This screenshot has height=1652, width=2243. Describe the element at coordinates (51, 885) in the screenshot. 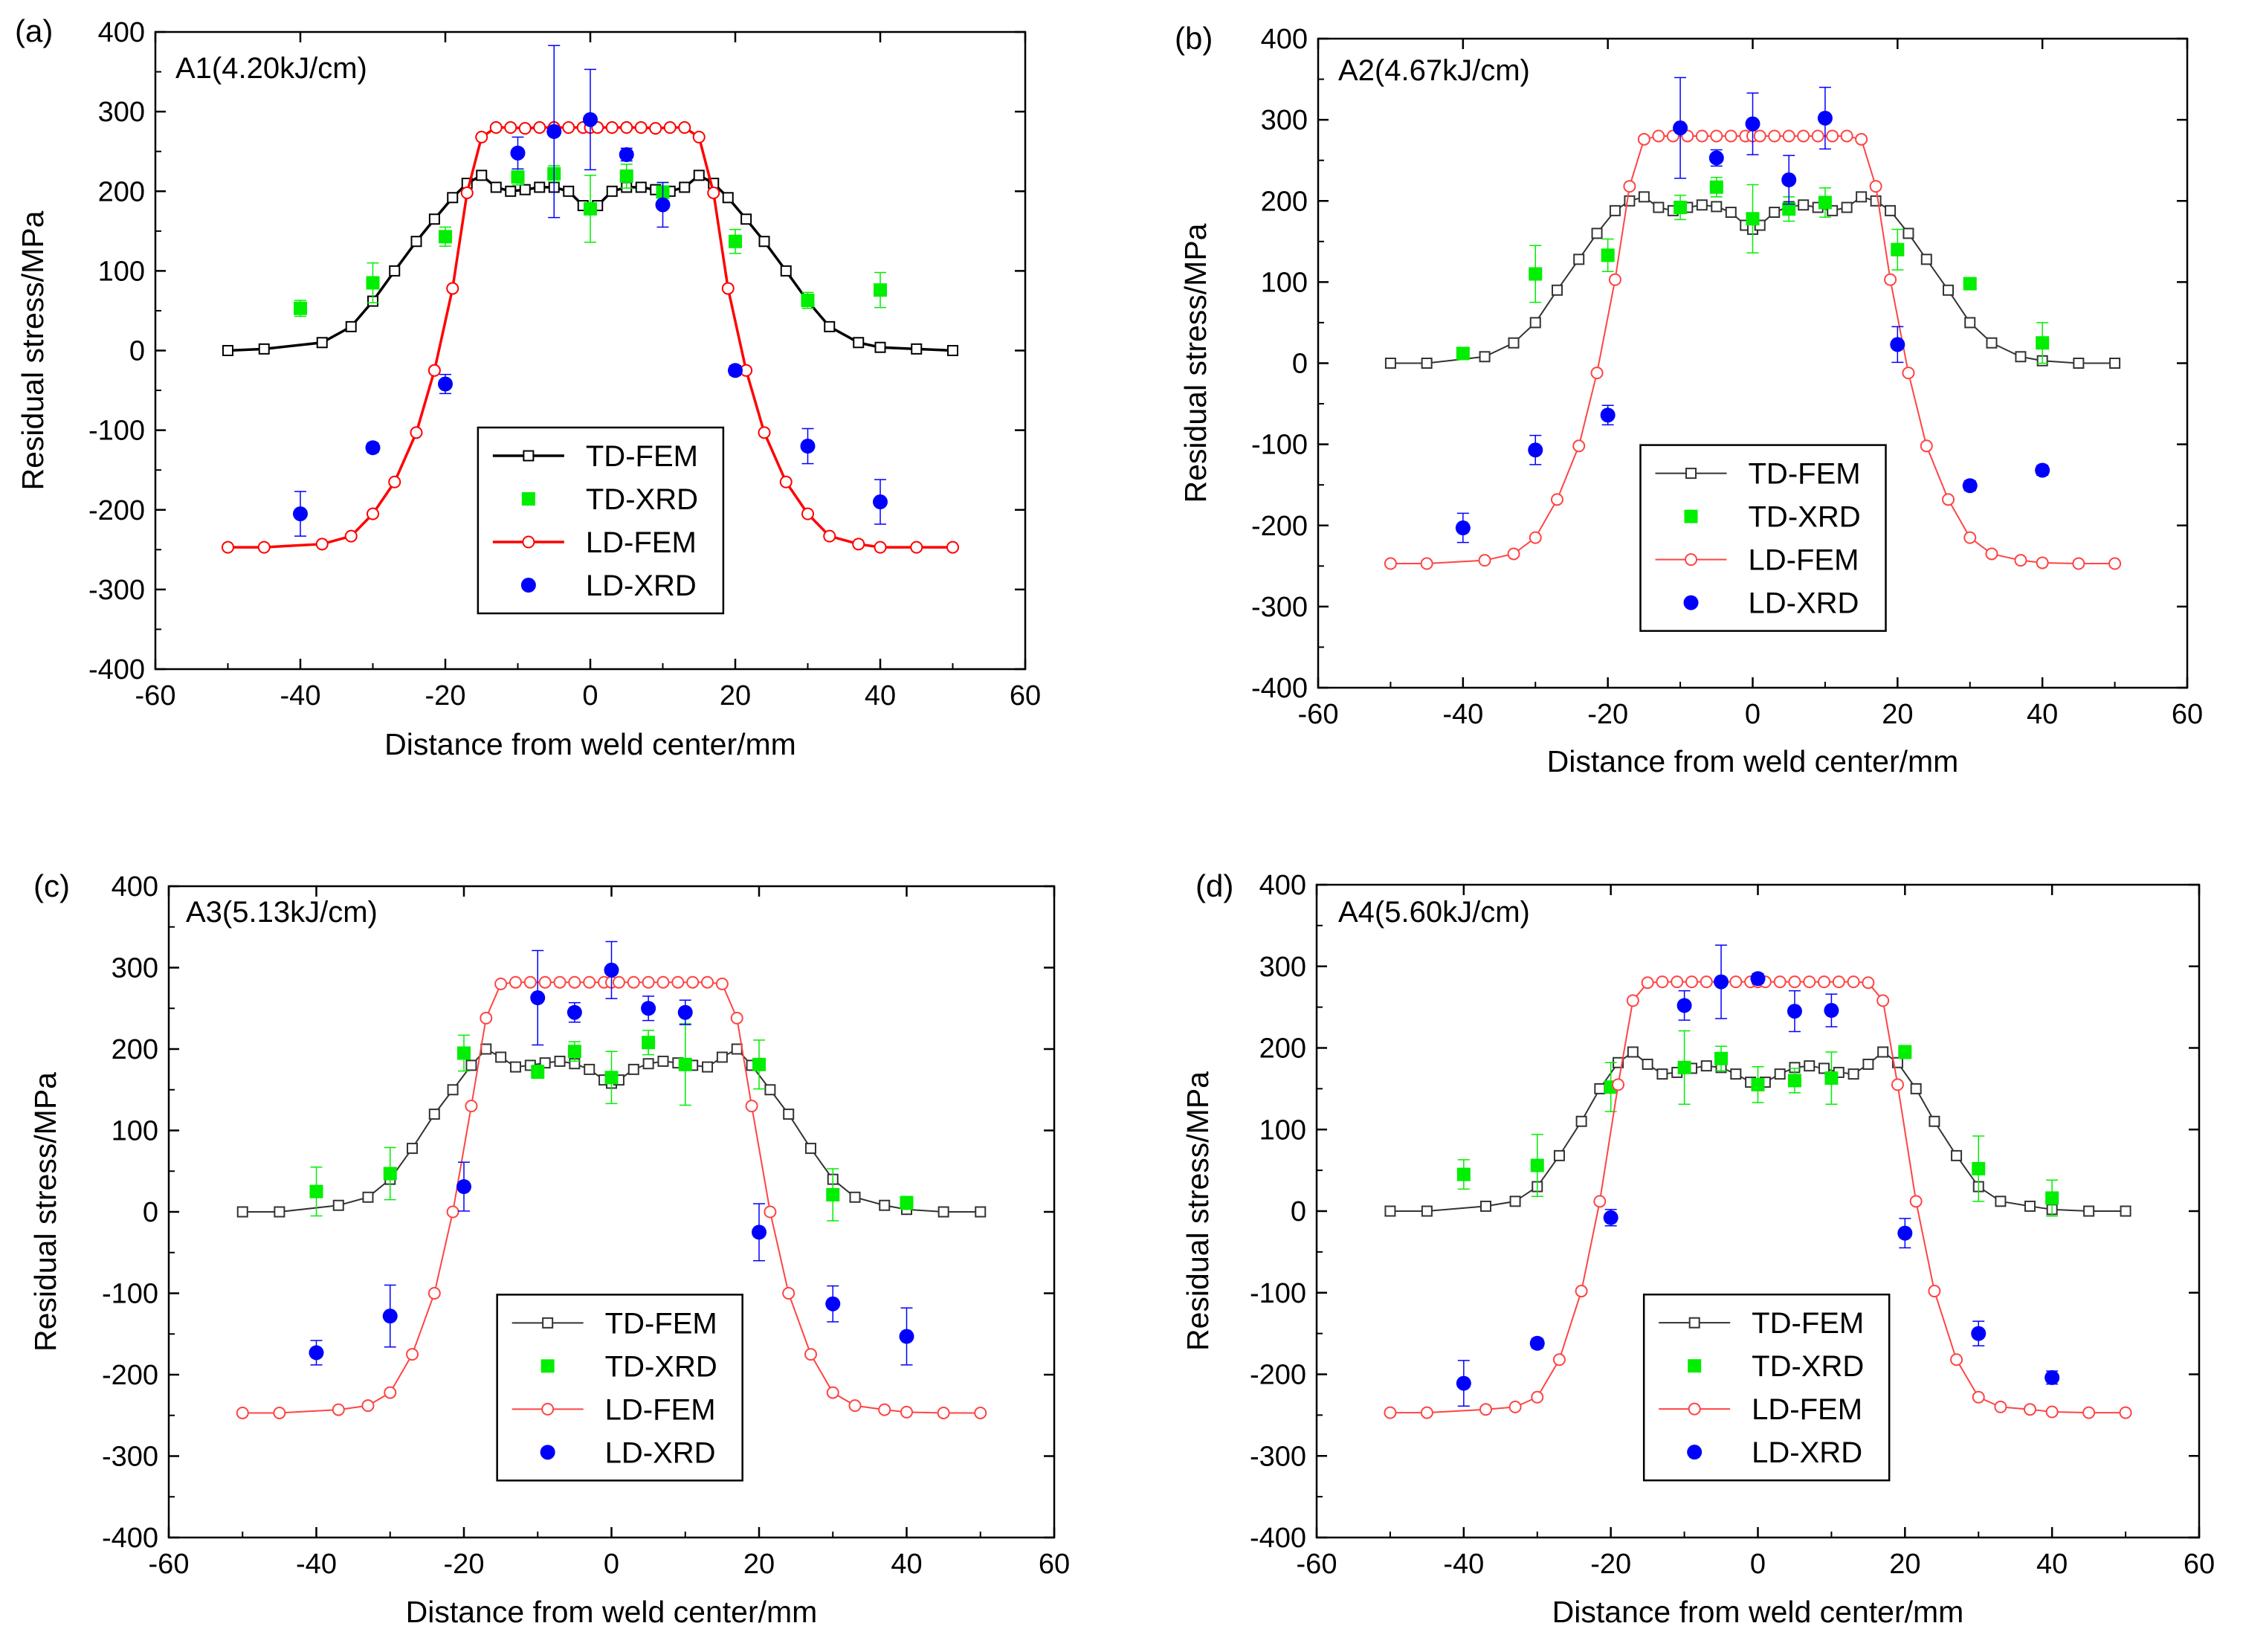

I see `panel-label: (c)` at that location.